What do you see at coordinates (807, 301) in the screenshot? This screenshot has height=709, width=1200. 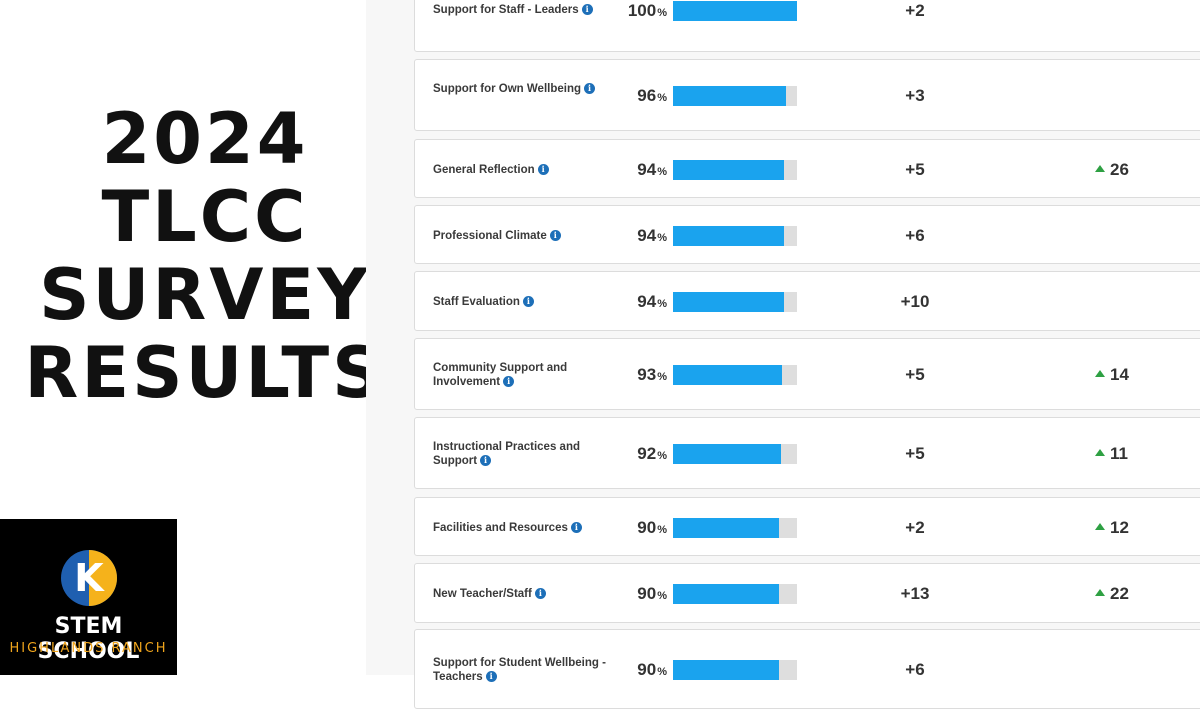 I see `table-row: Staff Evaluation i 94% +10` at bounding box center [807, 301].